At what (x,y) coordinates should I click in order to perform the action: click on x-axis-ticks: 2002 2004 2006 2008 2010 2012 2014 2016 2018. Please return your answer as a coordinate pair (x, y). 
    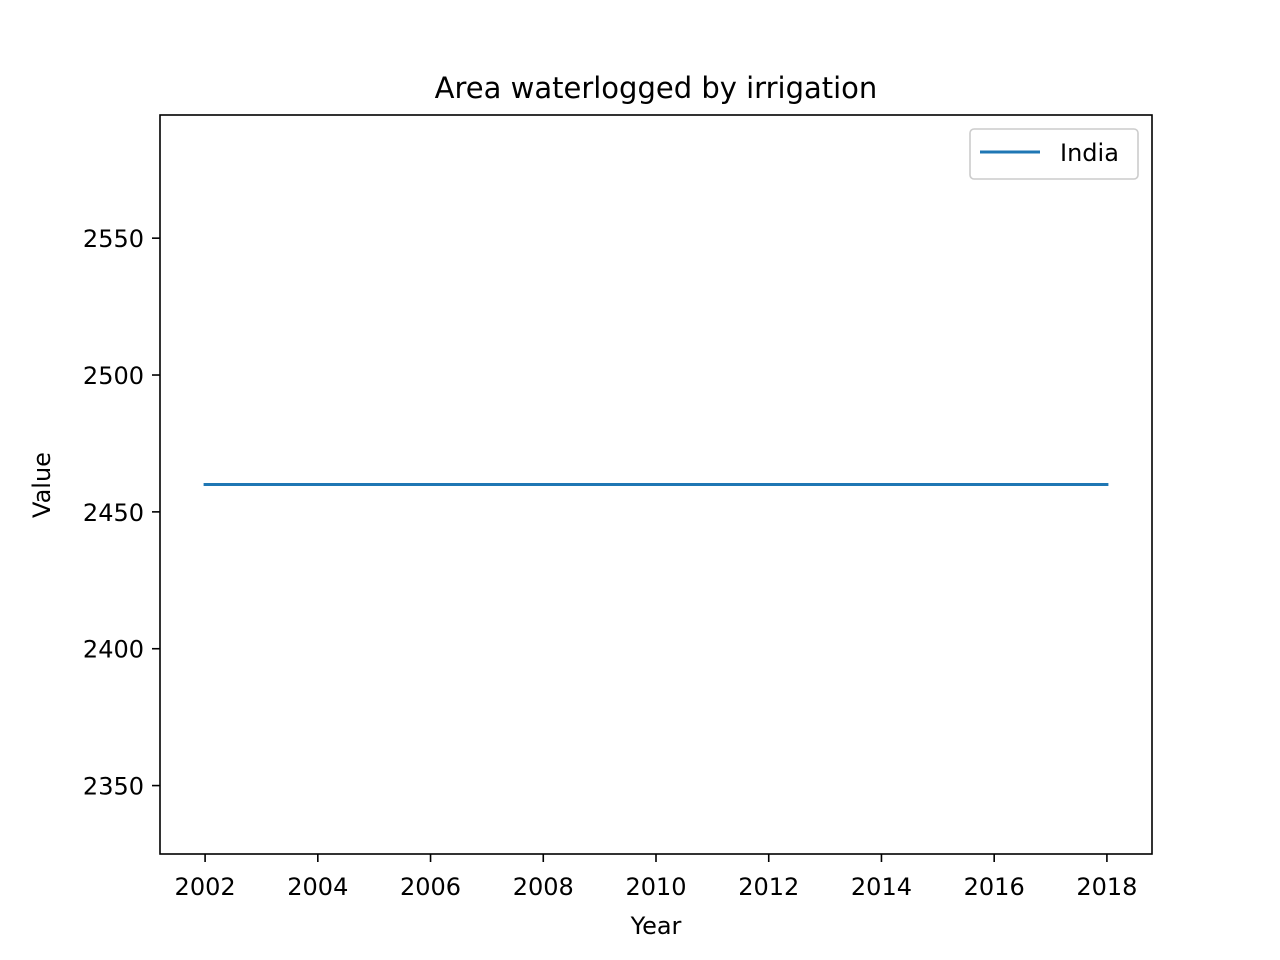
    Looking at the image, I should click on (656, 877).